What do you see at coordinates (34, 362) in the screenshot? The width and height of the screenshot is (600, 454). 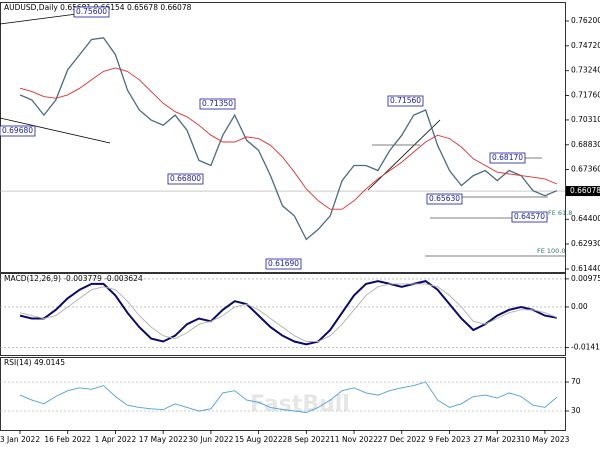 I see `panel-title: RSI(14) 49.0145` at bounding box center [34, 362].